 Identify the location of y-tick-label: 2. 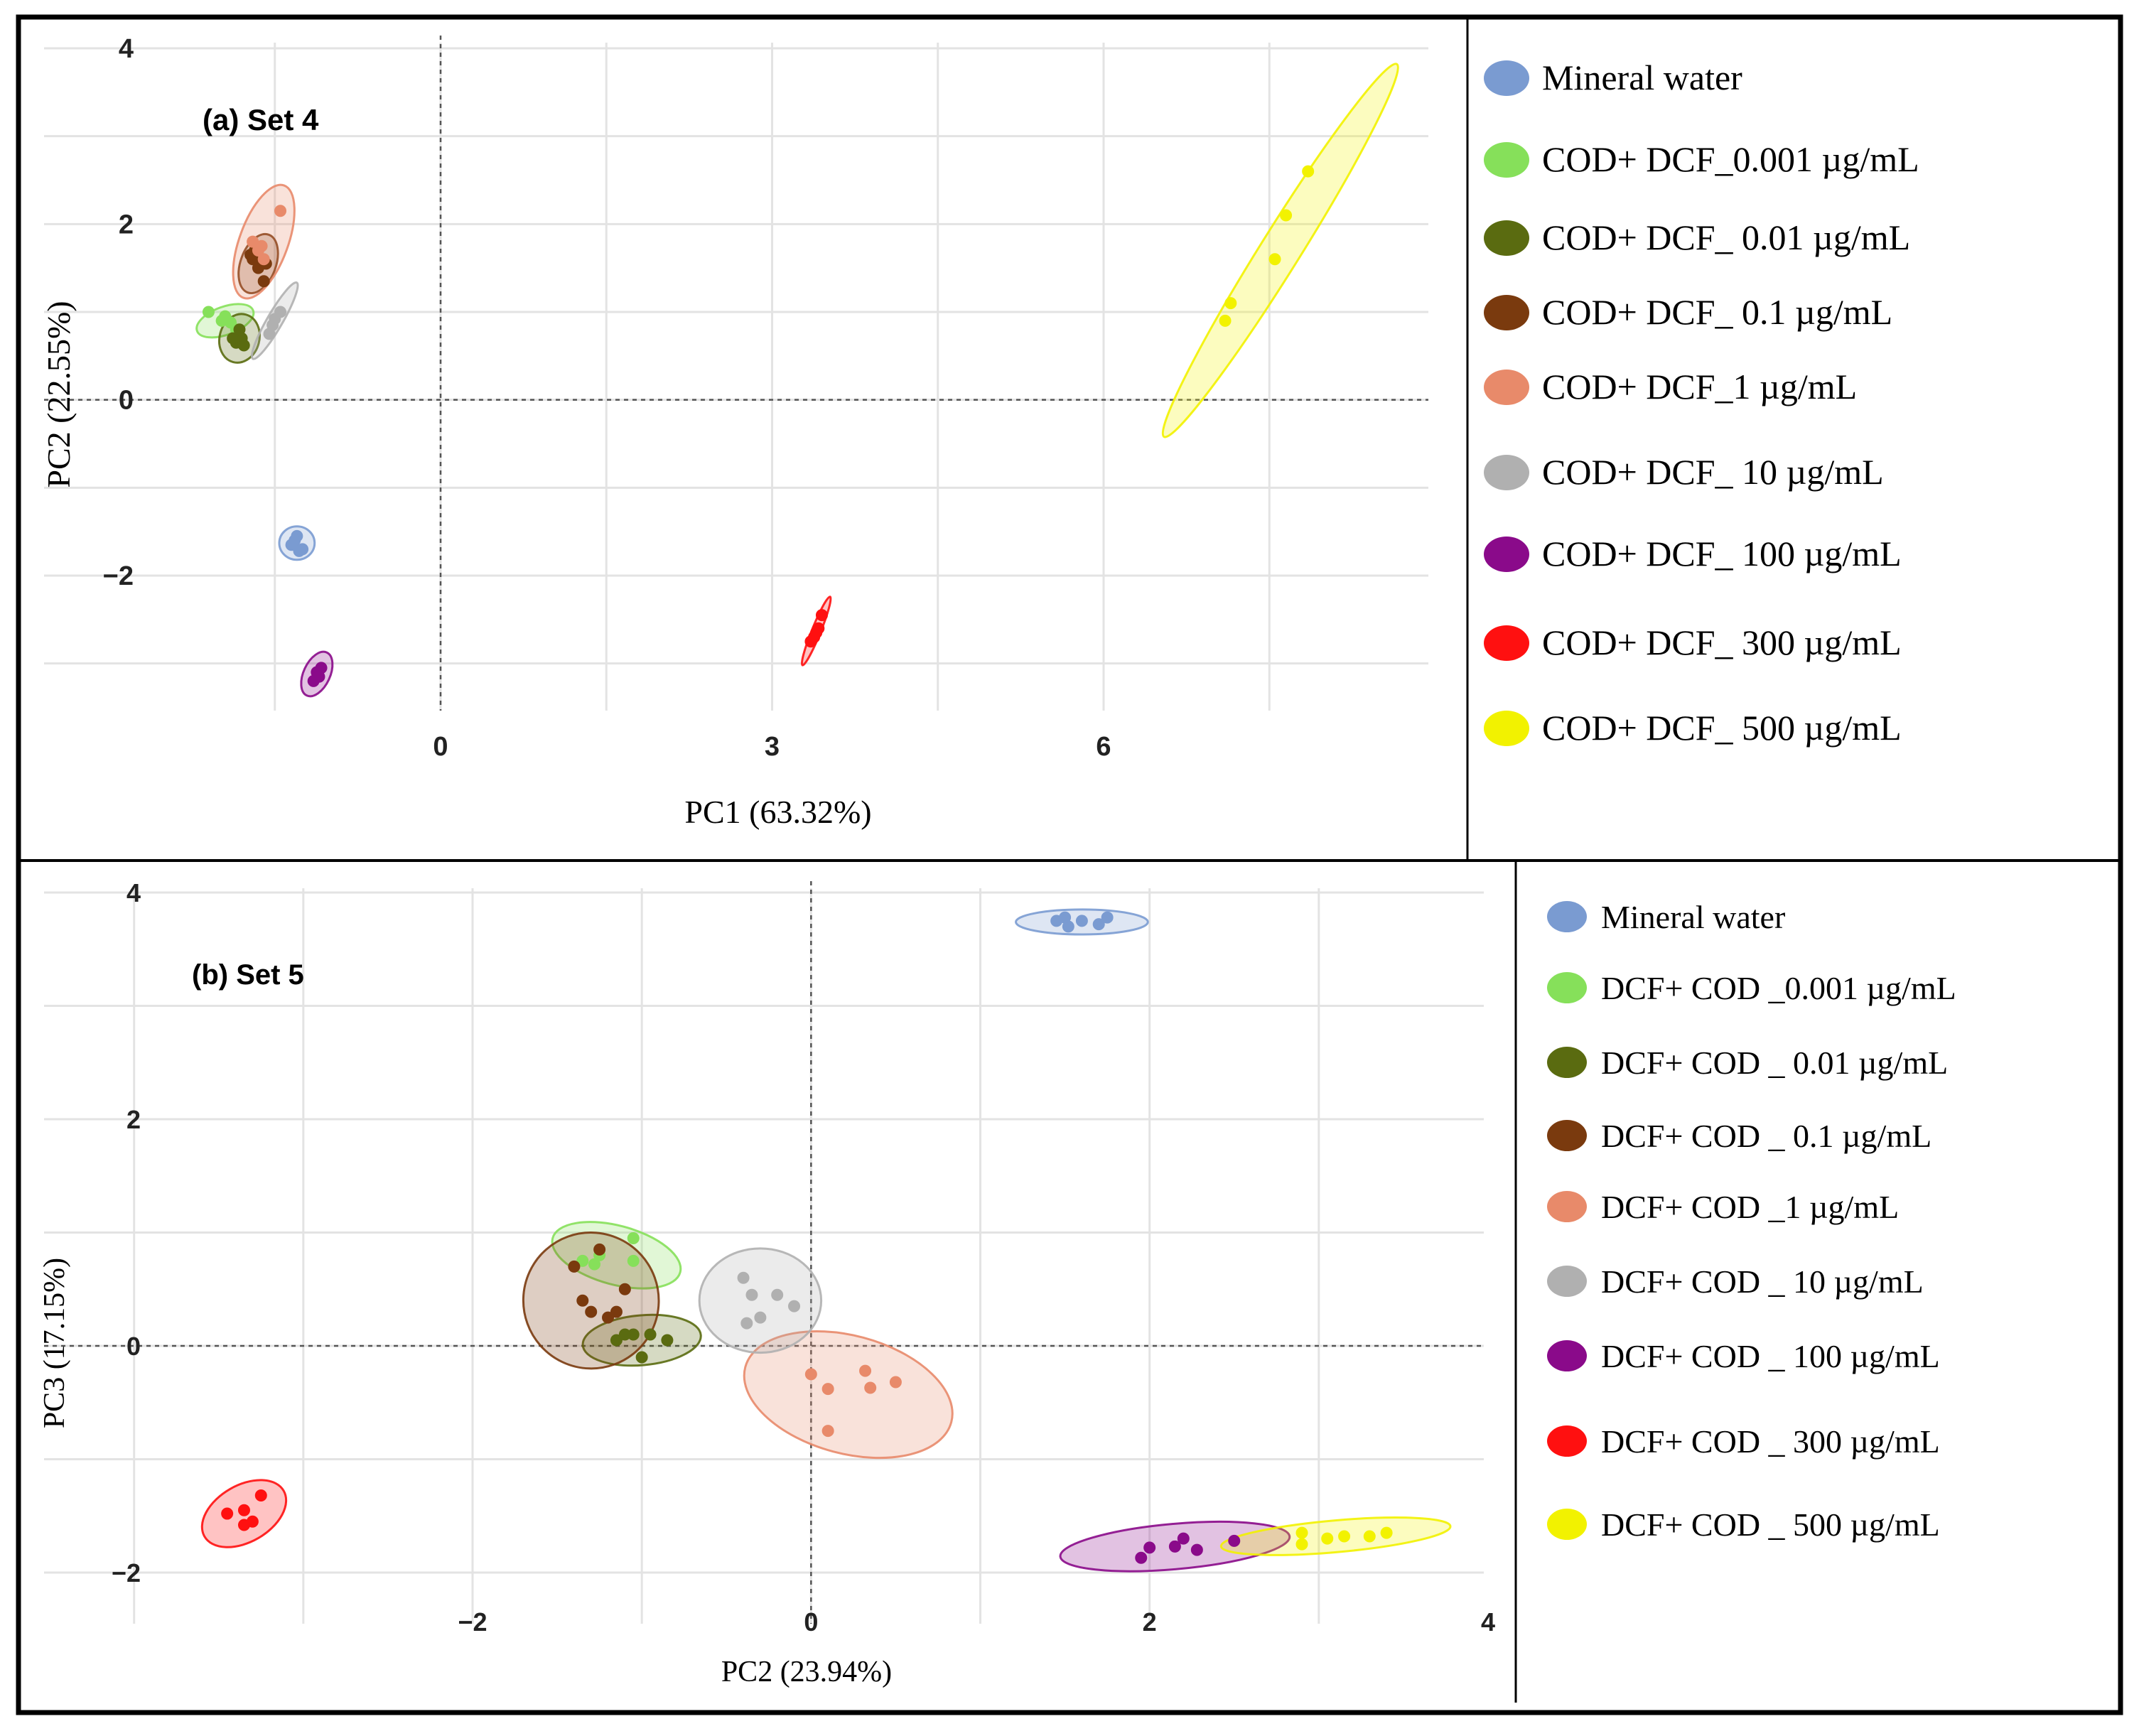
(133, 1119).